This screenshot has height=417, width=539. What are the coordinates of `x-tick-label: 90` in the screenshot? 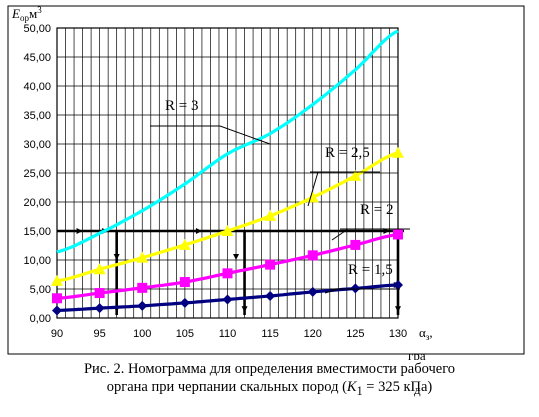 It's located at (57, 334).